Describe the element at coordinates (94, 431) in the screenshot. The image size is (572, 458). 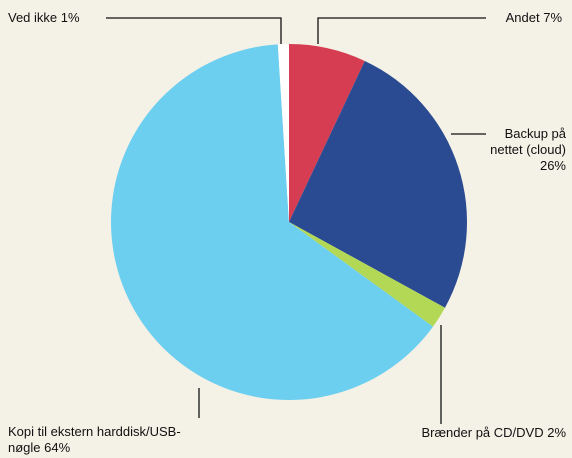
I see `slice-label-kopi-line-1: Kopi til ekstern harddisk/USB-` at that location.